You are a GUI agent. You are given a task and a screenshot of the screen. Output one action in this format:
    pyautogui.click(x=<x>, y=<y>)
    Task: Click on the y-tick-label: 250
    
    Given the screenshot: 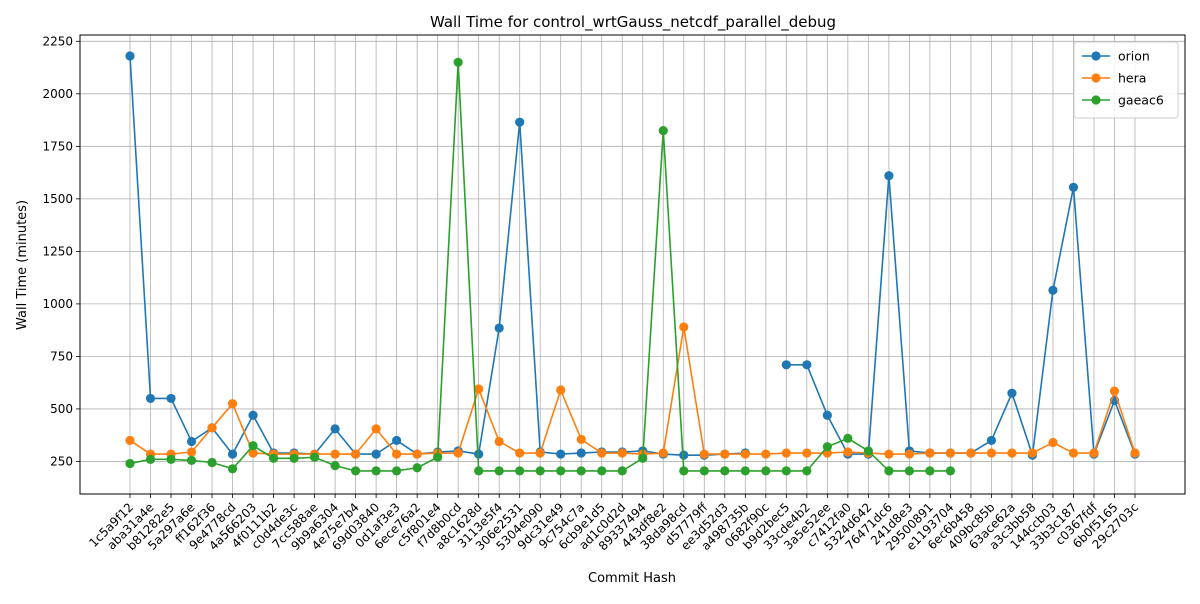 What is the action you would take?
    pyautogui.click(x=61, y=461)
    